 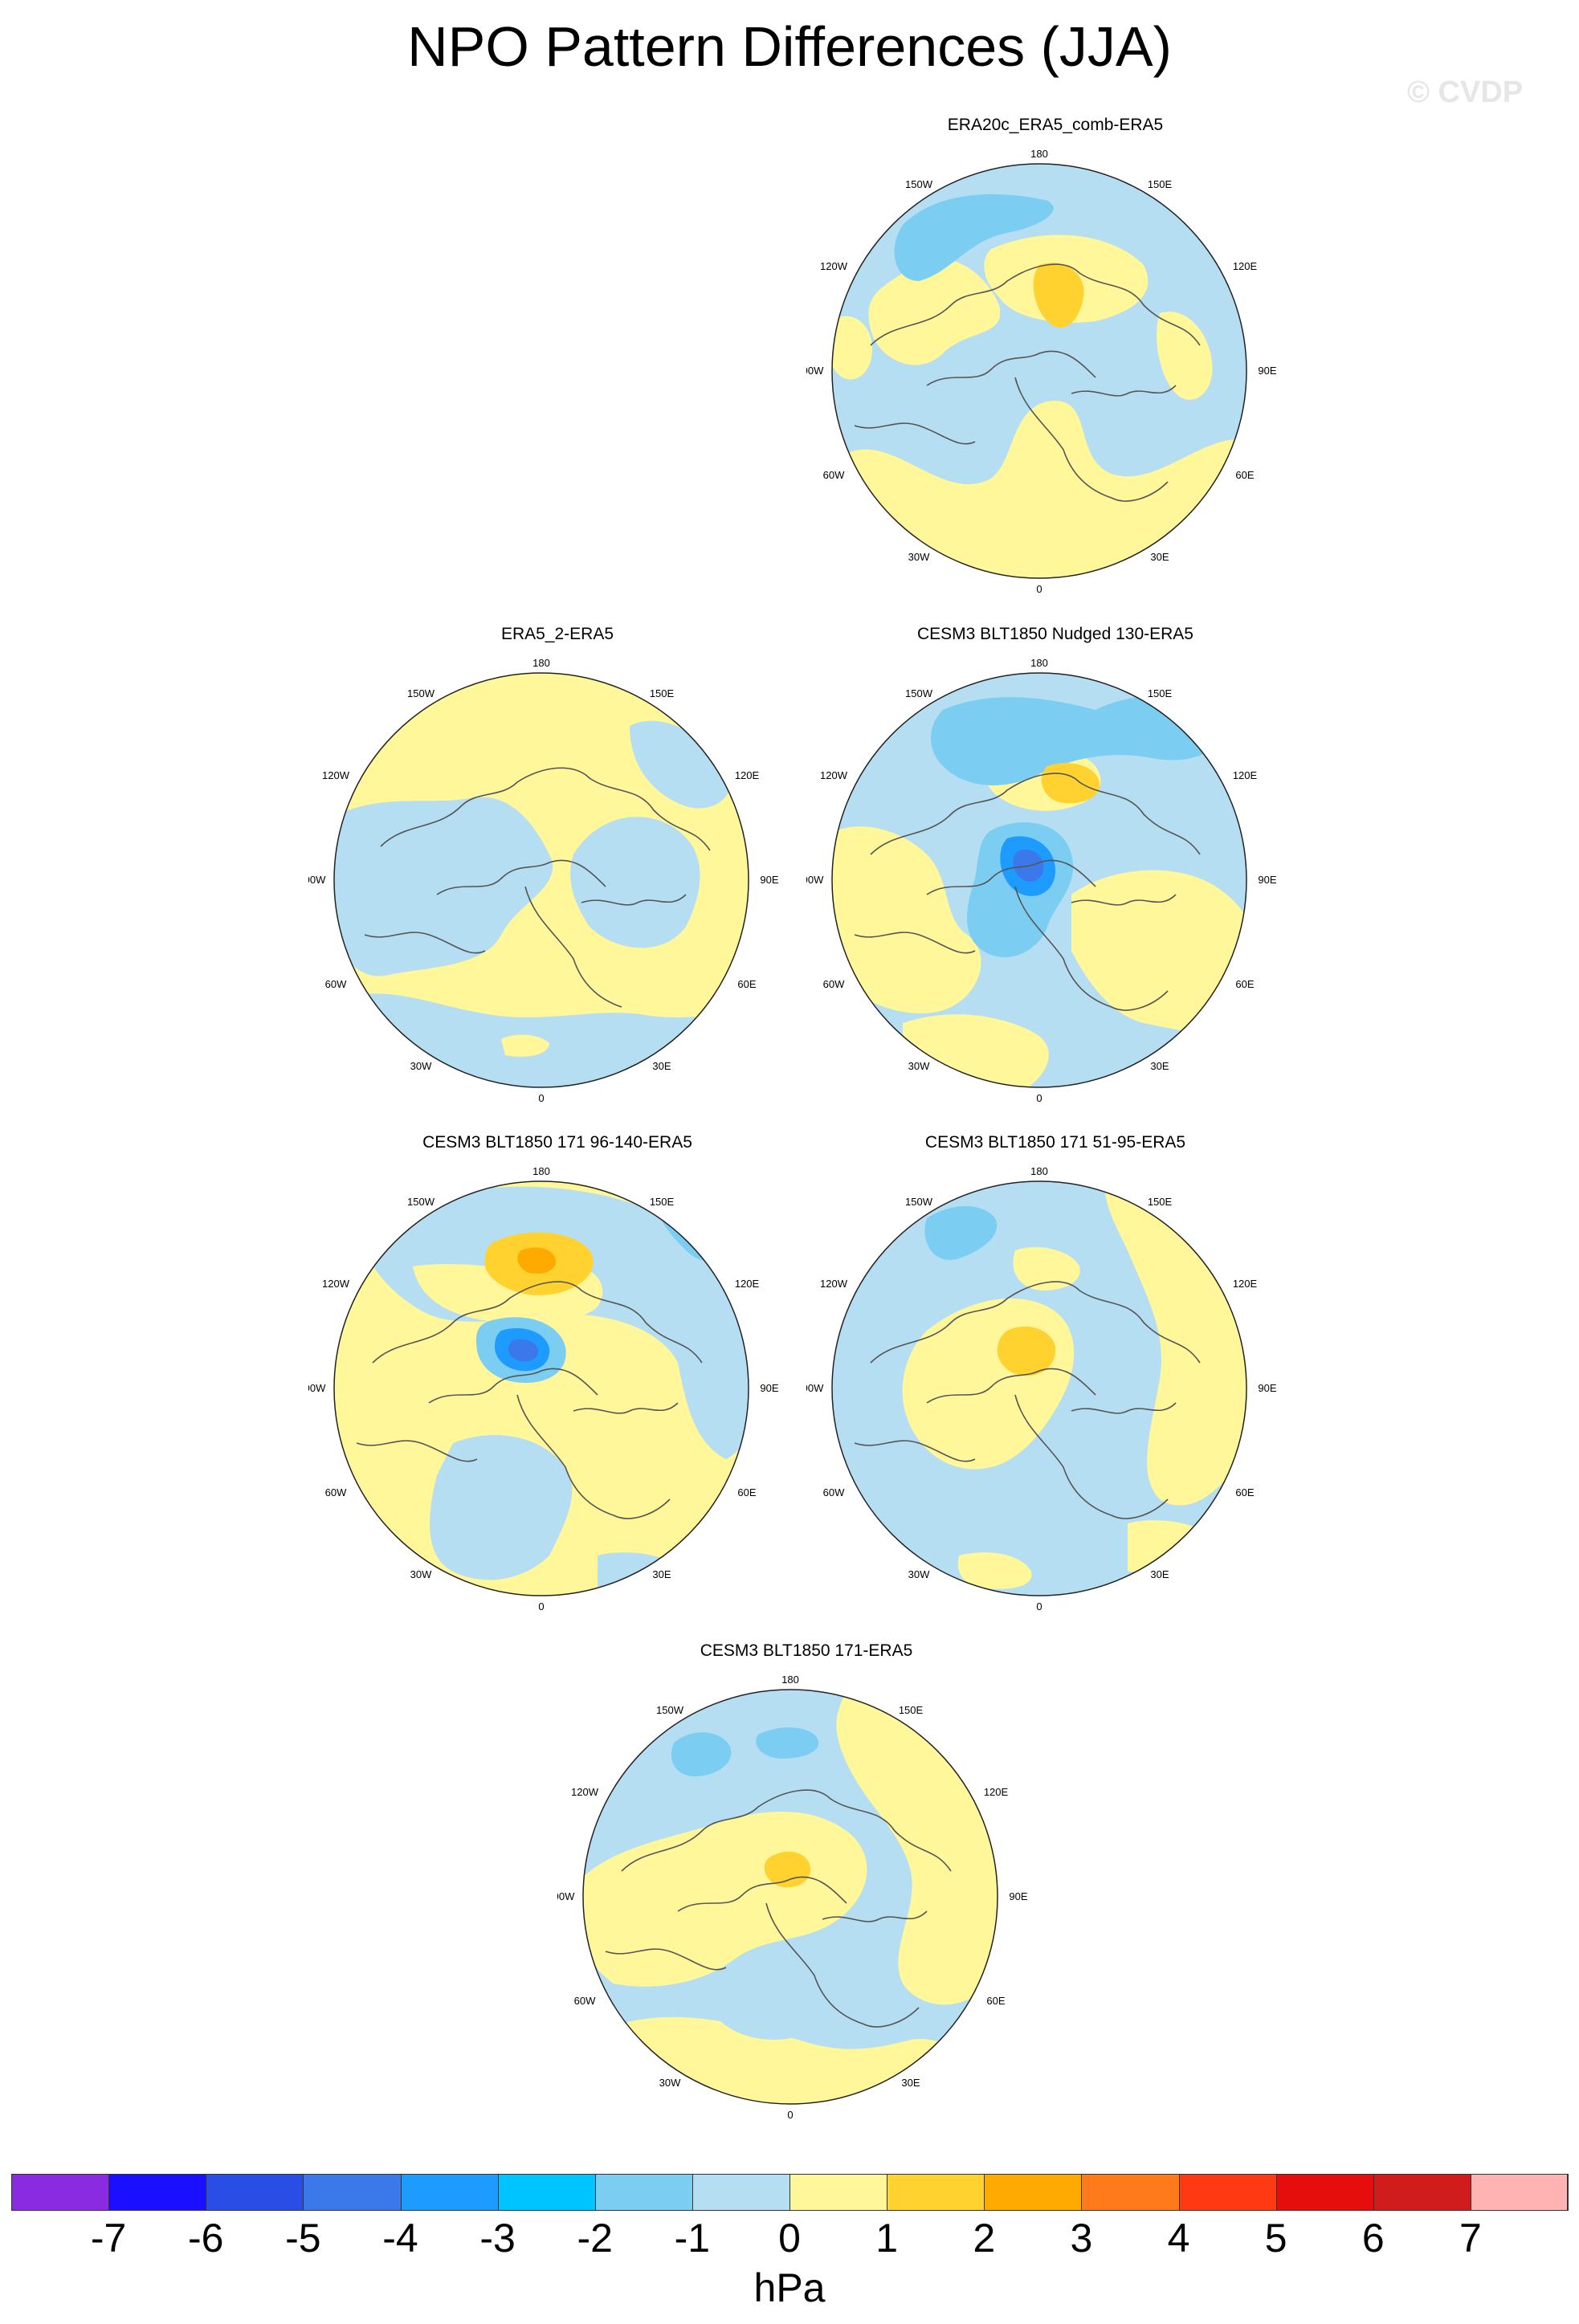 What do you see at coordinates (887, 2239) in the screenshot?
I see `colorbar-tick-label: 1` at bounding box center [887, 2239].